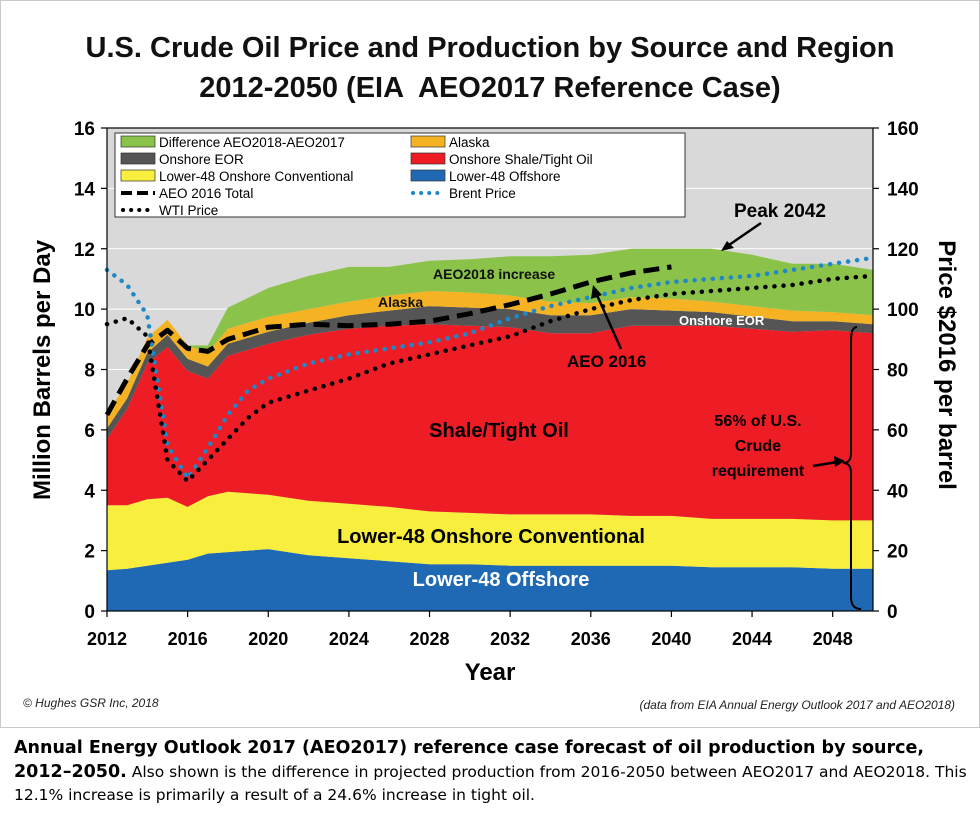  I want to click on y2-tick-label-80: 80, so click(897, 371).